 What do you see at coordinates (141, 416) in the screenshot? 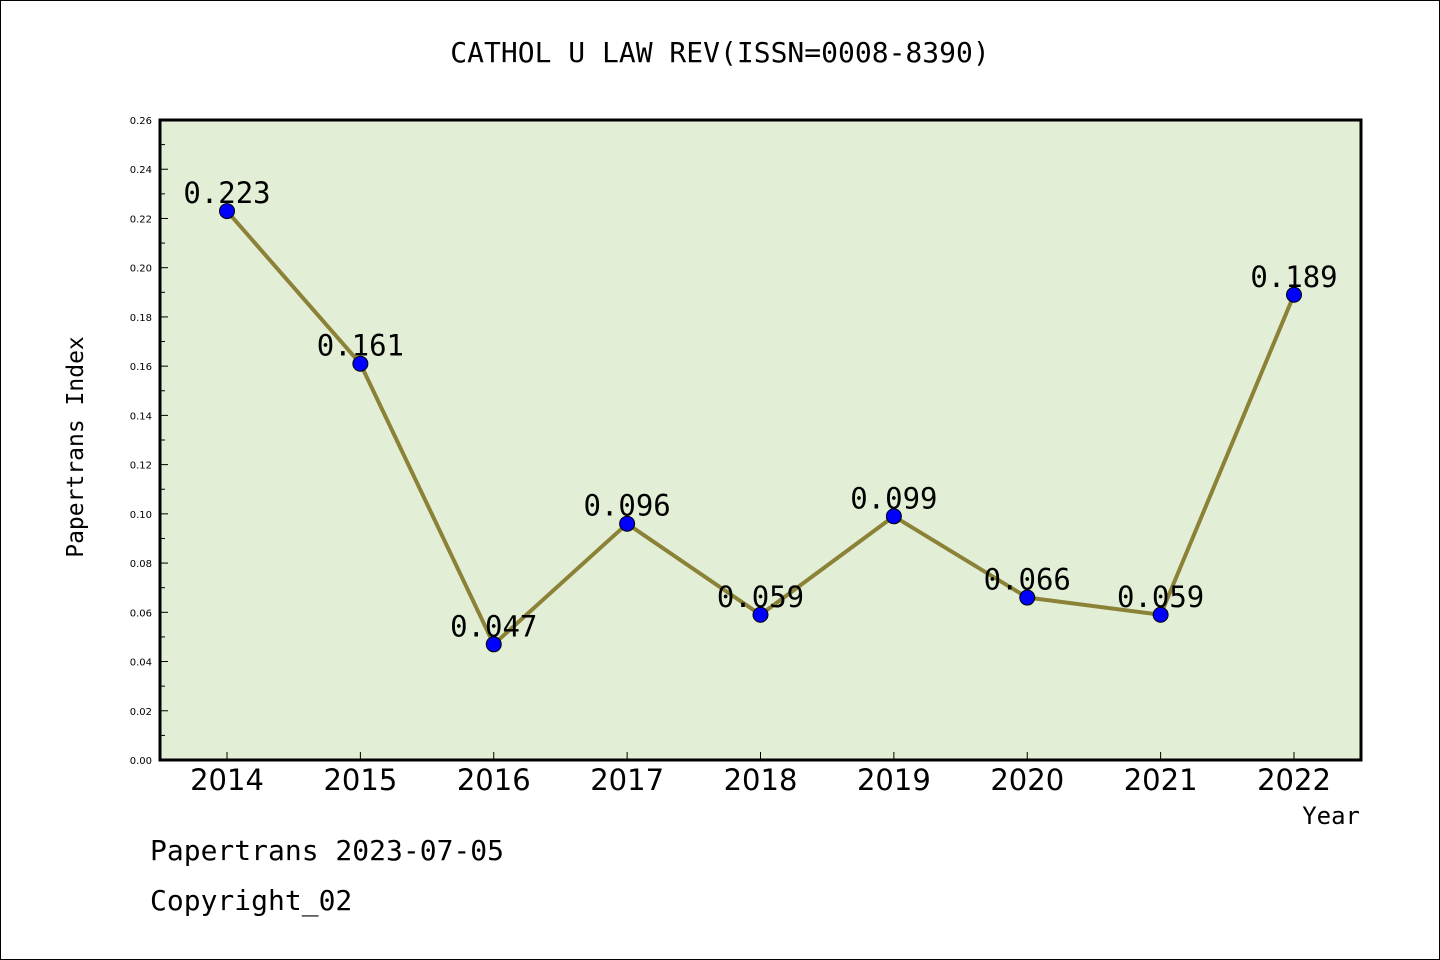
I see `y-tick-label: 0.14` at bounding box center [141, 416].